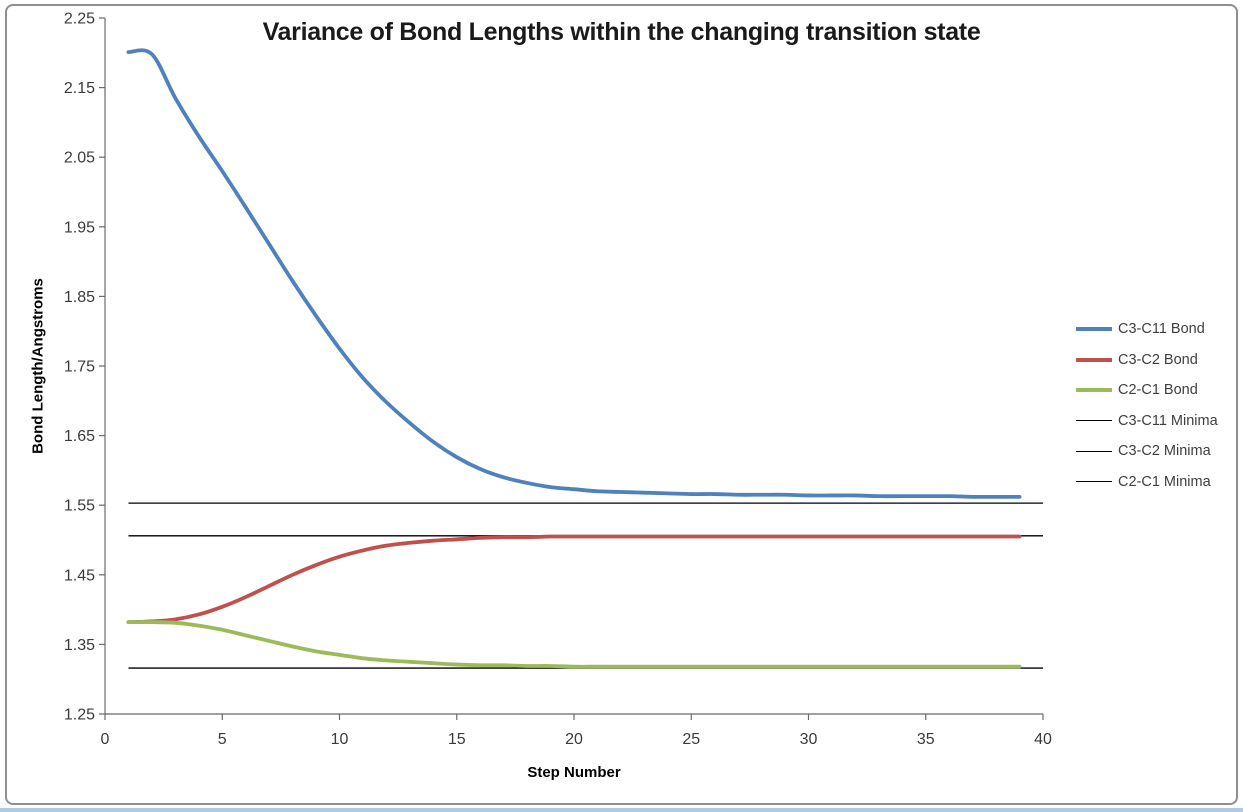 Image resolution: width=1243 pixels, height=812 pixels. Describe the element at coordinates (79, 227) in the screenshot. I see `y-tick-label: 1.95` at that location.